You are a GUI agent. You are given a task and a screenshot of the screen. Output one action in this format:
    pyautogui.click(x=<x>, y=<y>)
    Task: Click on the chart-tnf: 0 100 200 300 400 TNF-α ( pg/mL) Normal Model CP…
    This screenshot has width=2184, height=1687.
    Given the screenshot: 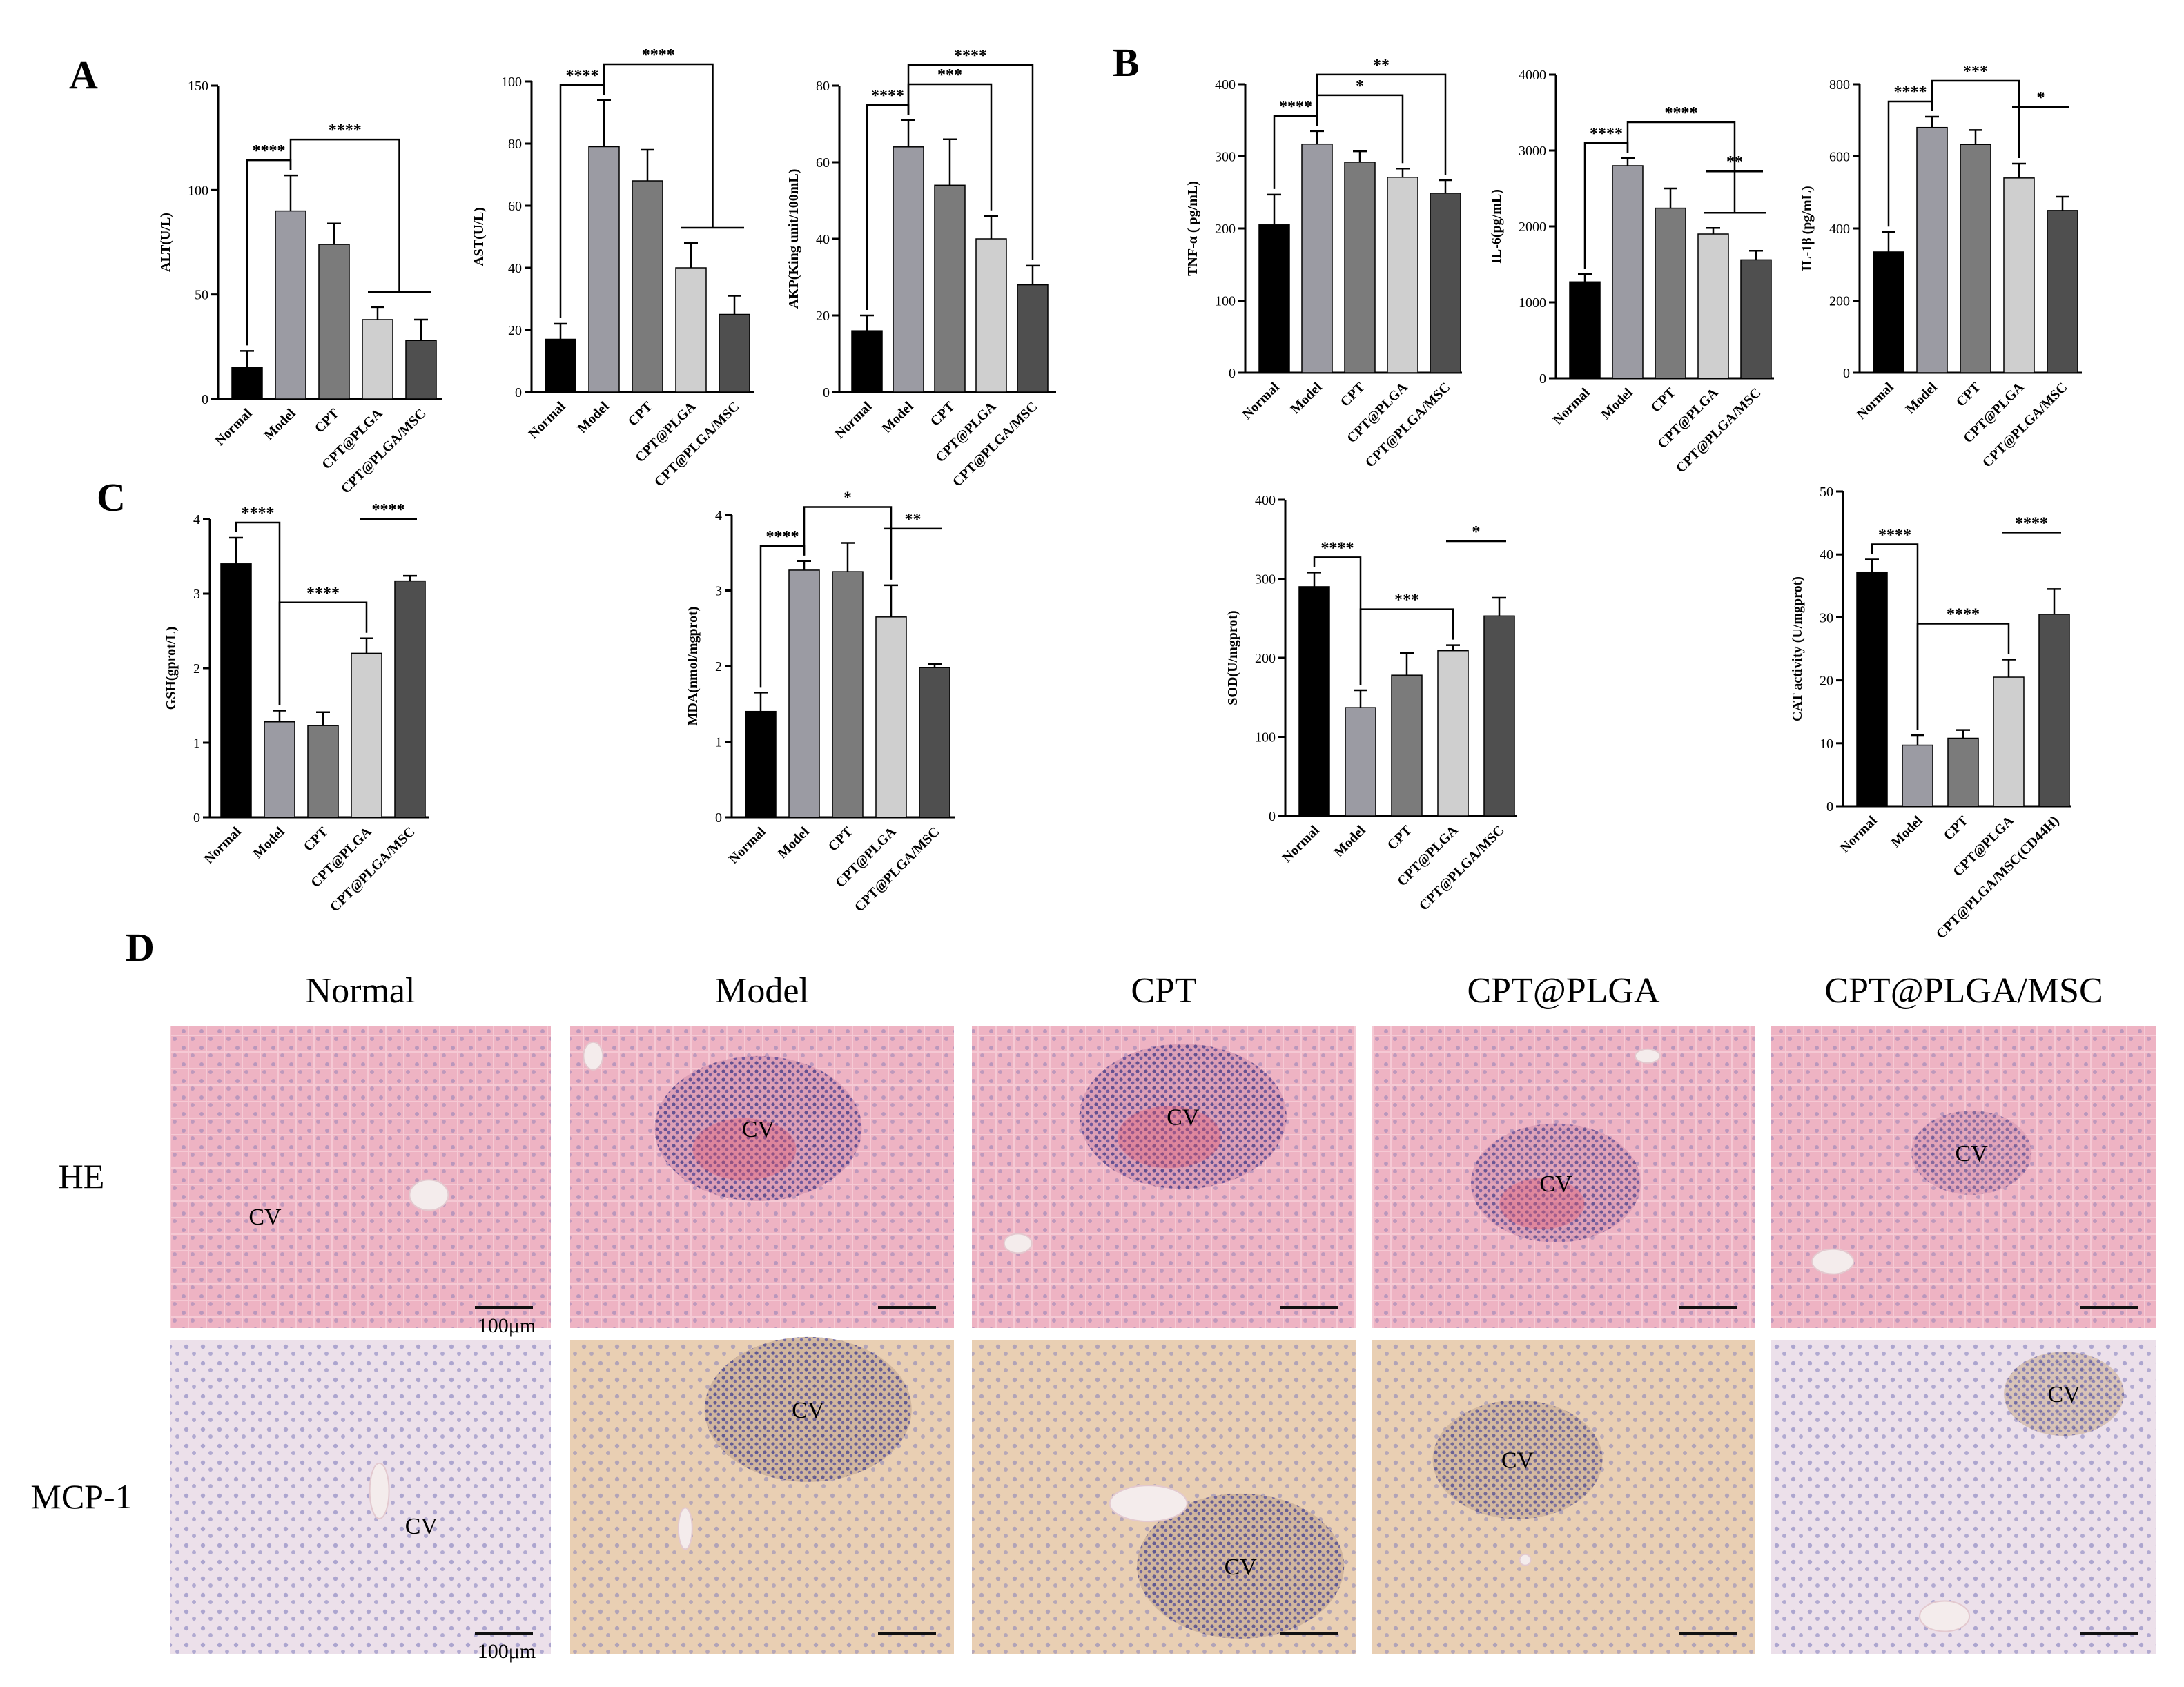 What is the action you would take?
    pyautogui.click(x=1323, y=264)
    